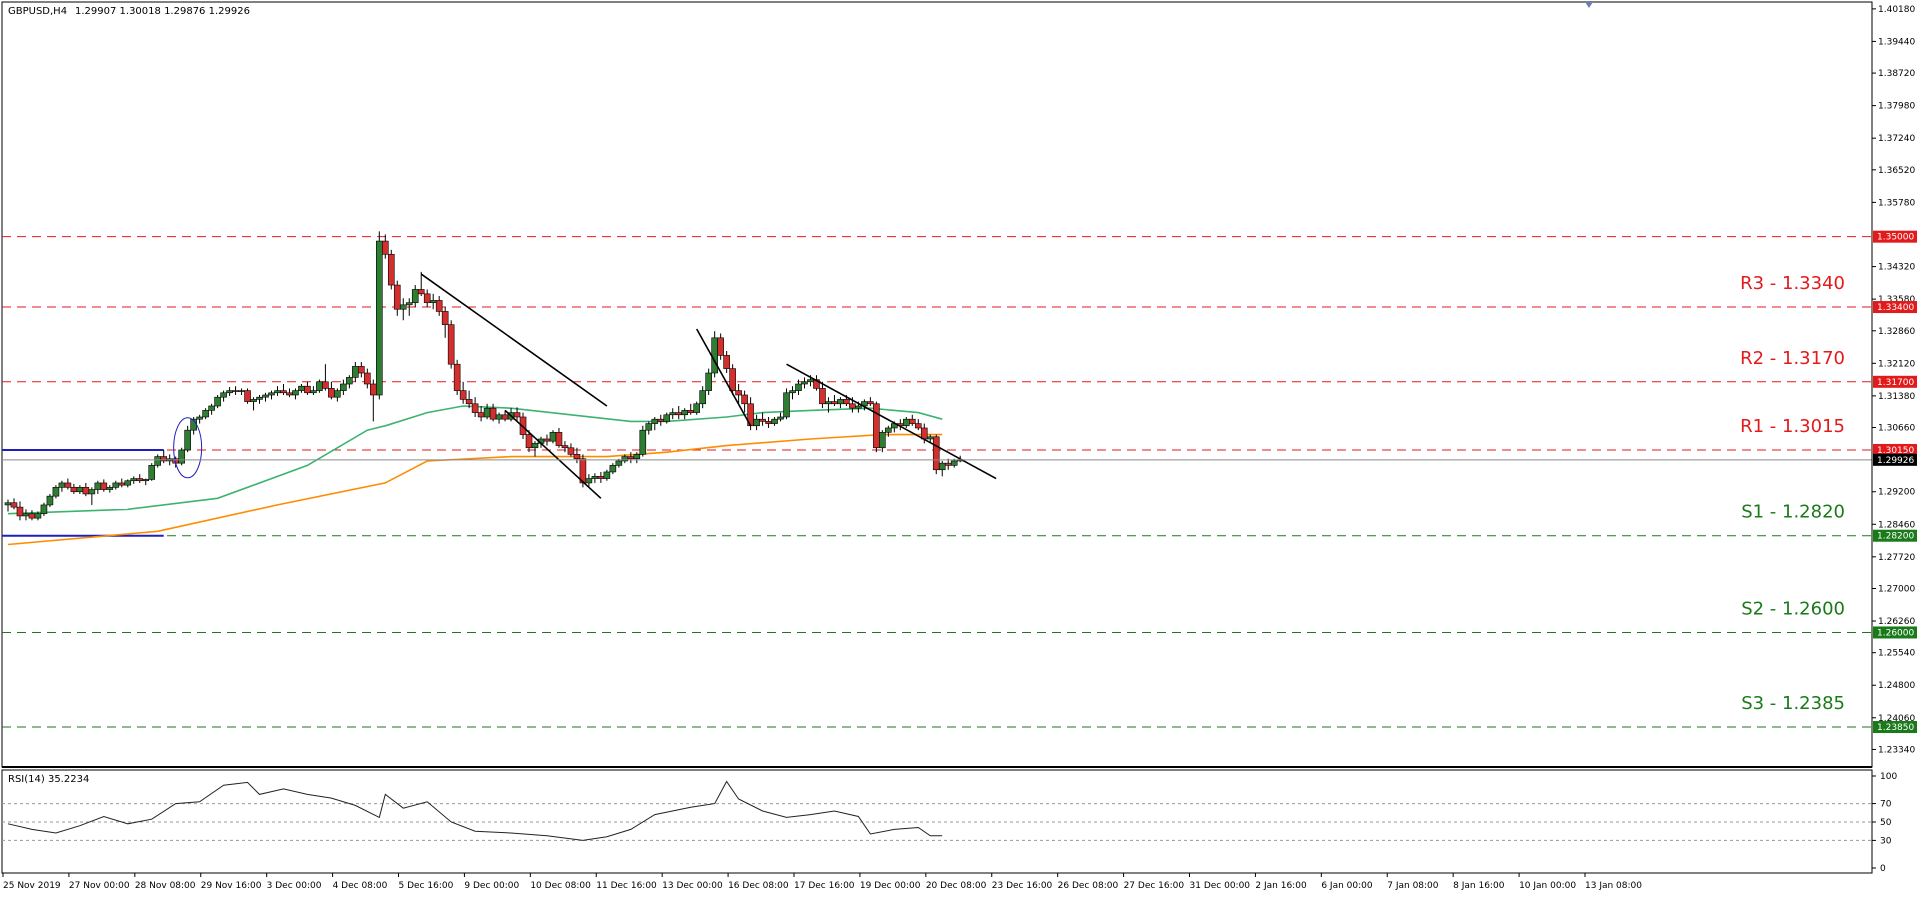  I want to click on rsi-tick-label: 100, so click(1888, 777).